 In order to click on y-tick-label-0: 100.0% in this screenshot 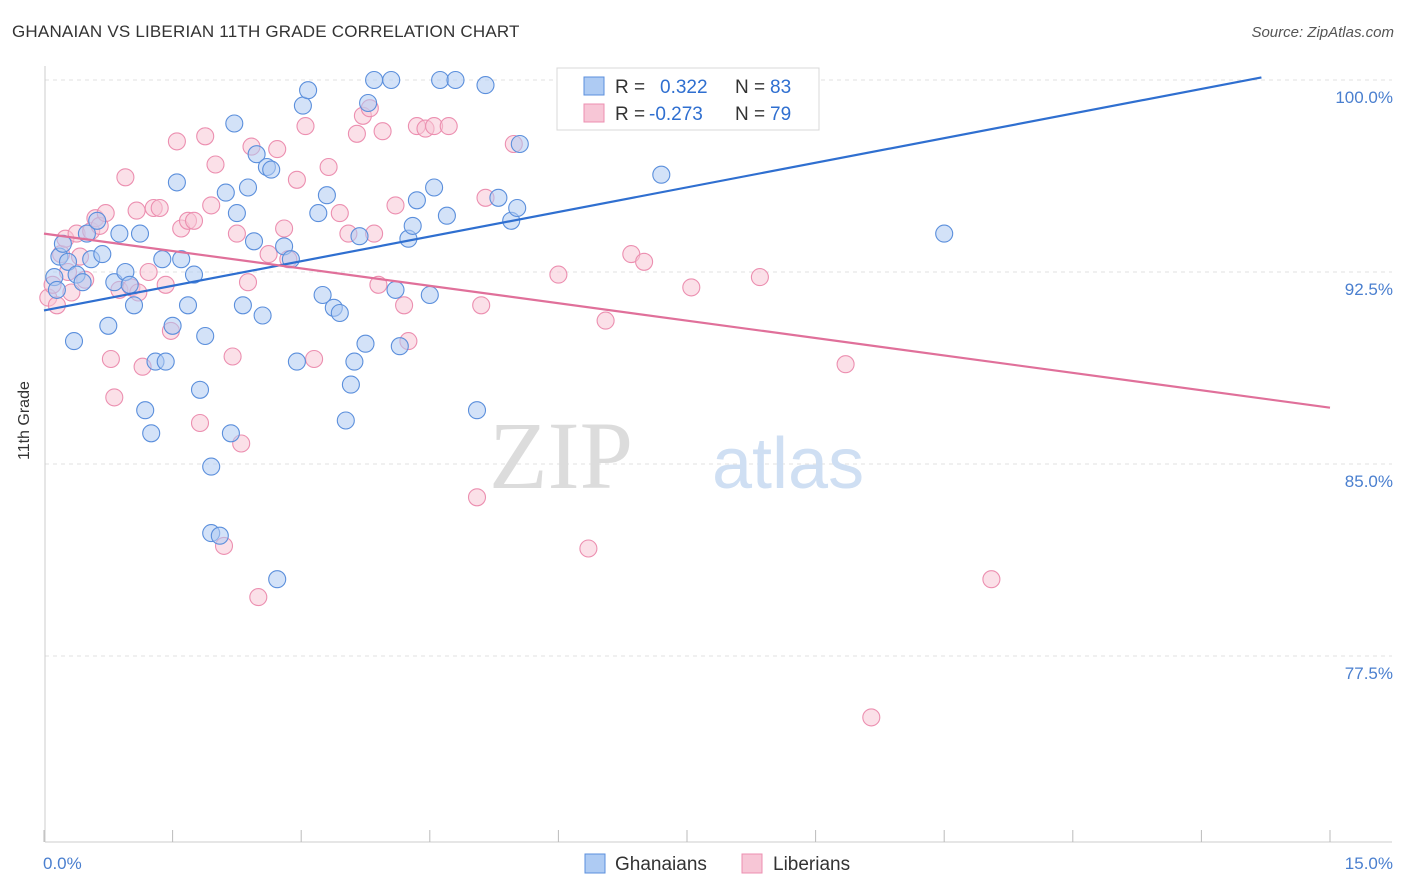, I will do `click(1364, 97)`.